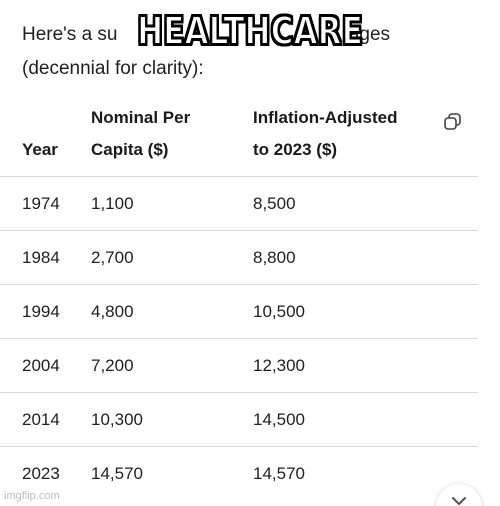  I want to click on cell-year: 2004, so click(45, 365).